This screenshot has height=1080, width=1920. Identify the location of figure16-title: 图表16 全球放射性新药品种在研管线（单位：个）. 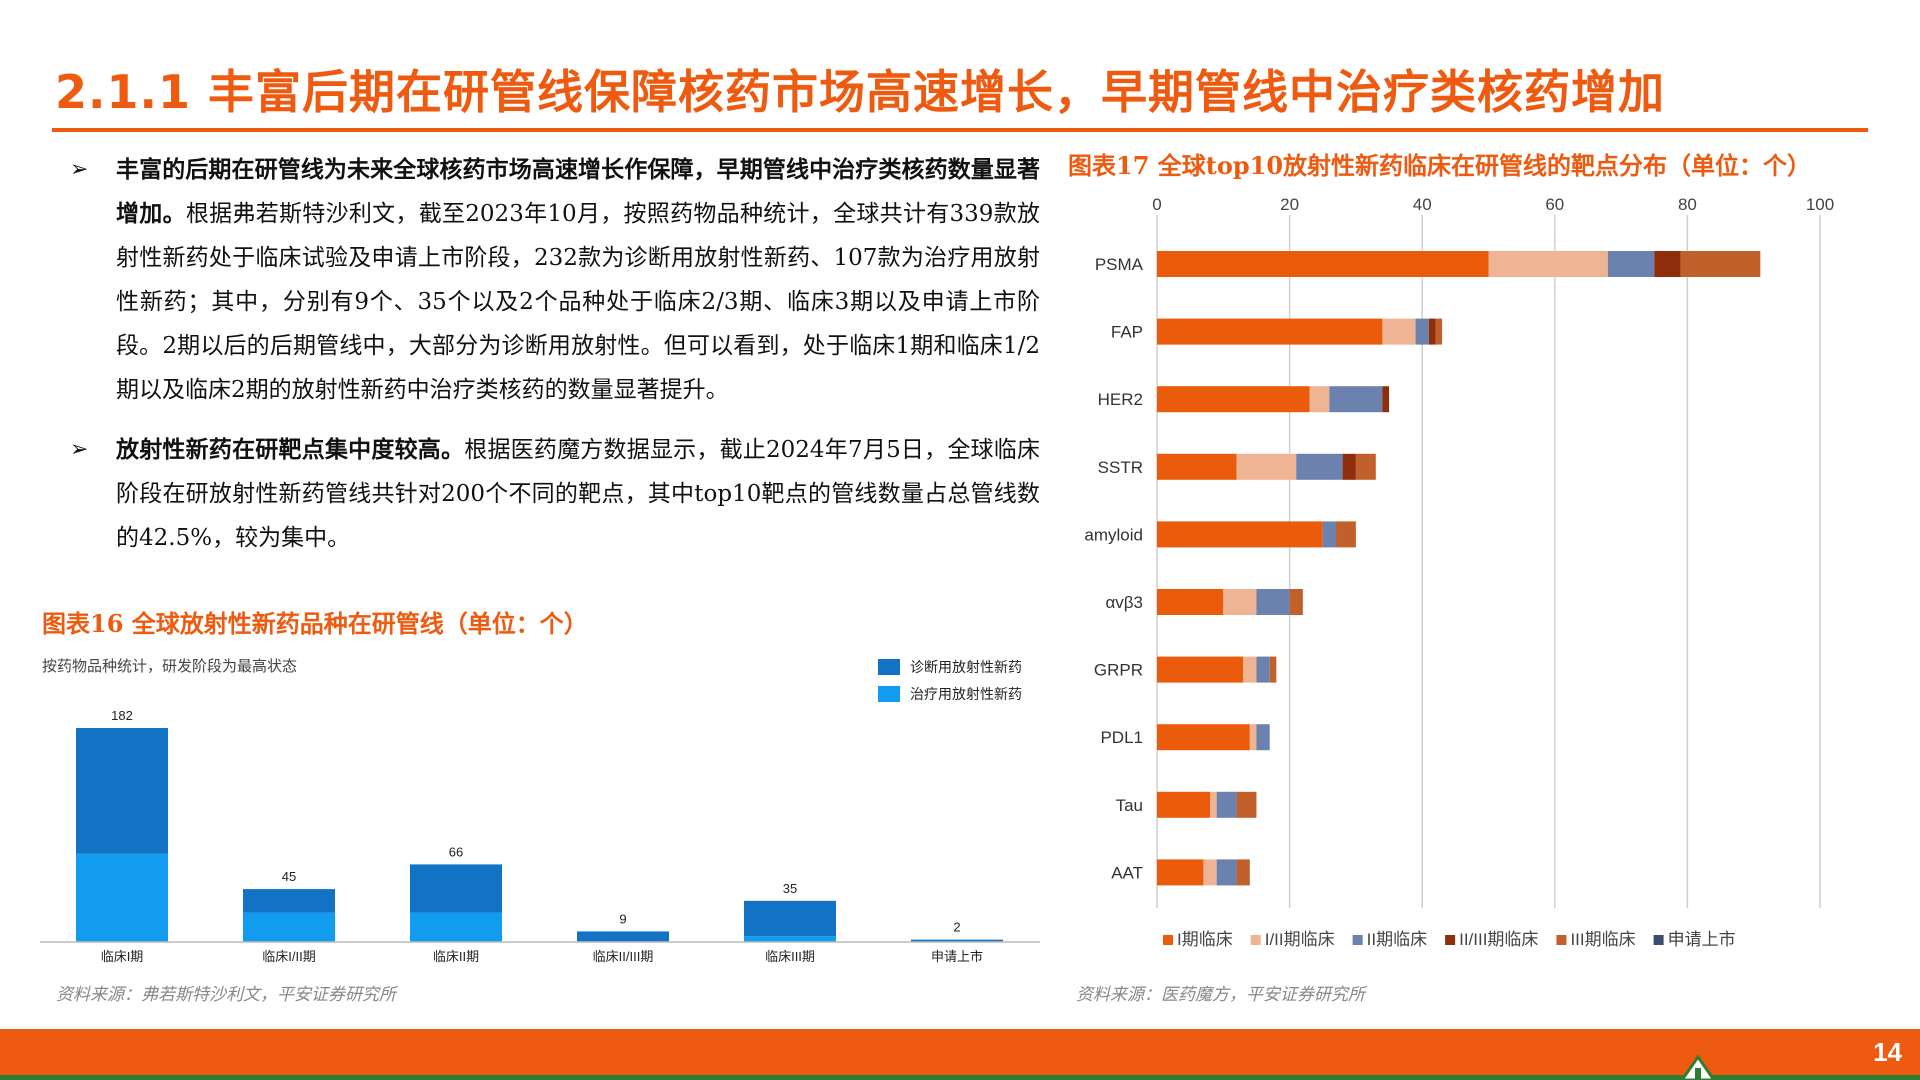
(315, 623).